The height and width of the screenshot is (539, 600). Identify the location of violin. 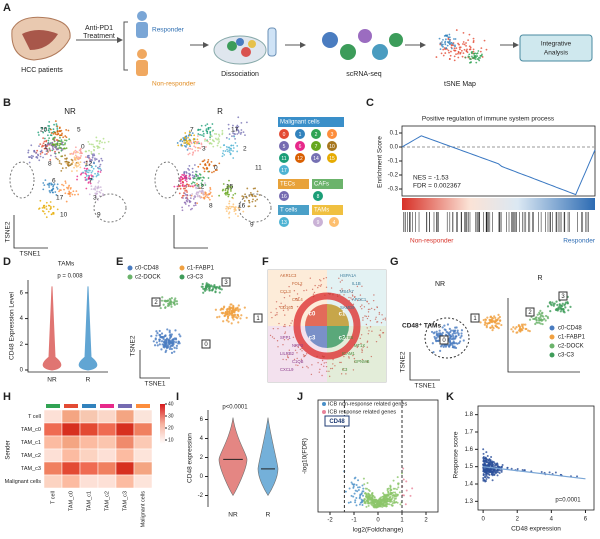
(233, 457).